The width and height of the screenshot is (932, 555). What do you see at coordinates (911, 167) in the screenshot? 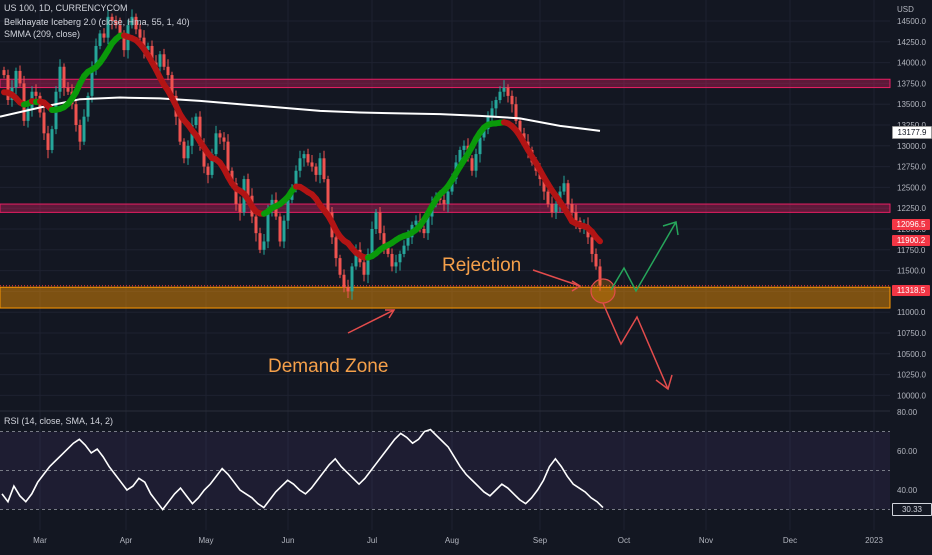
I see `price-tick-label: 12750.0` at bounding box center [911, 167].